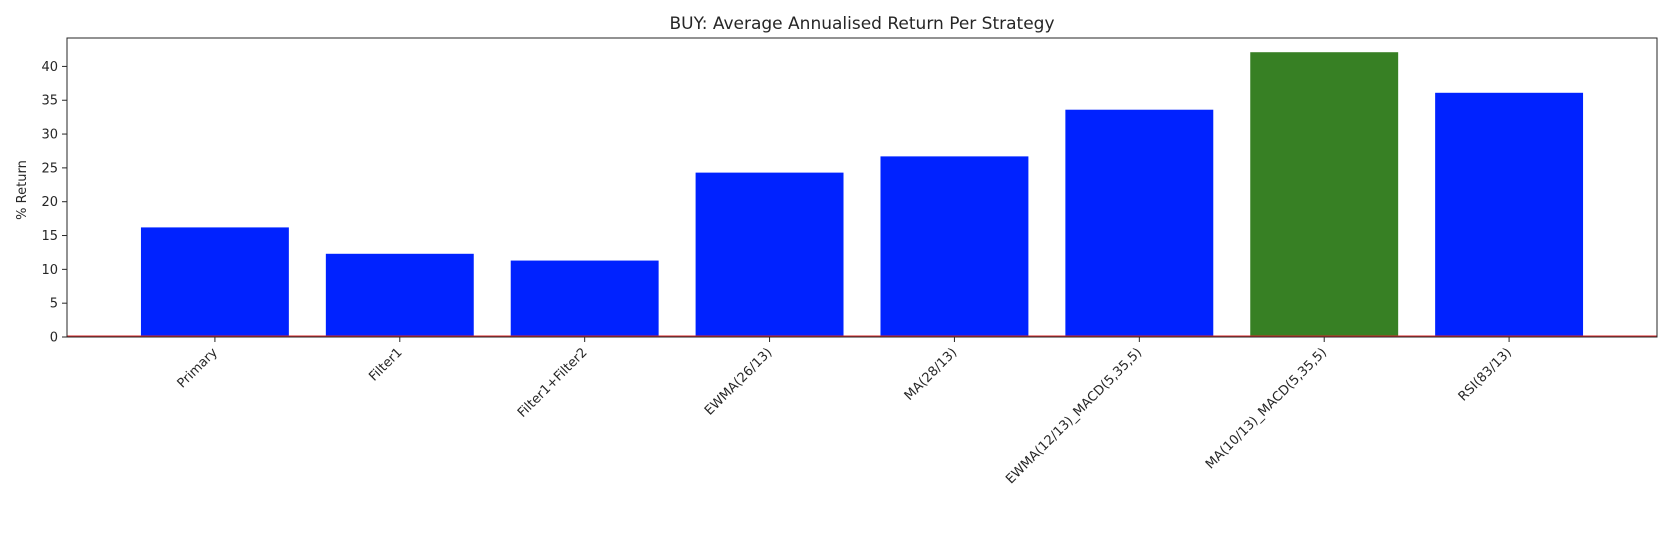 This screenshot has height=550, width=1678. I want to click on y-tick-label-5: 25, so click(49, 168).